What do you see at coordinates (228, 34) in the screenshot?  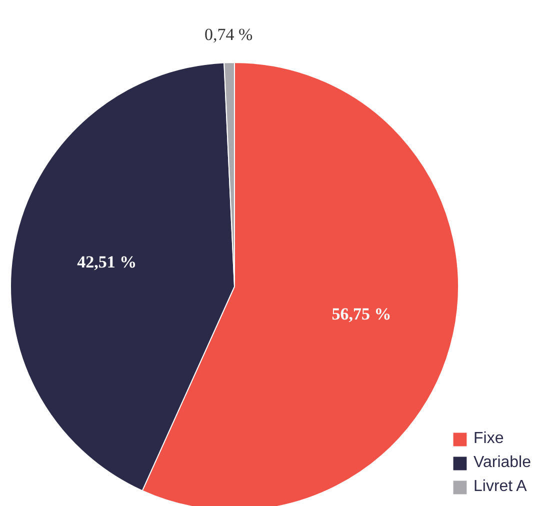 I see `data-label: 0,74 %` at bounding box center [228, 34].